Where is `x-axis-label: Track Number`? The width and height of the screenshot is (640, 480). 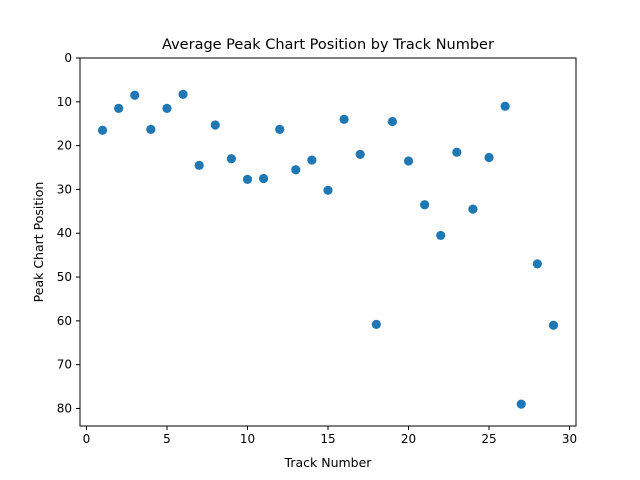 x-axis-label: Track Number is located at coordinates (328, 462).